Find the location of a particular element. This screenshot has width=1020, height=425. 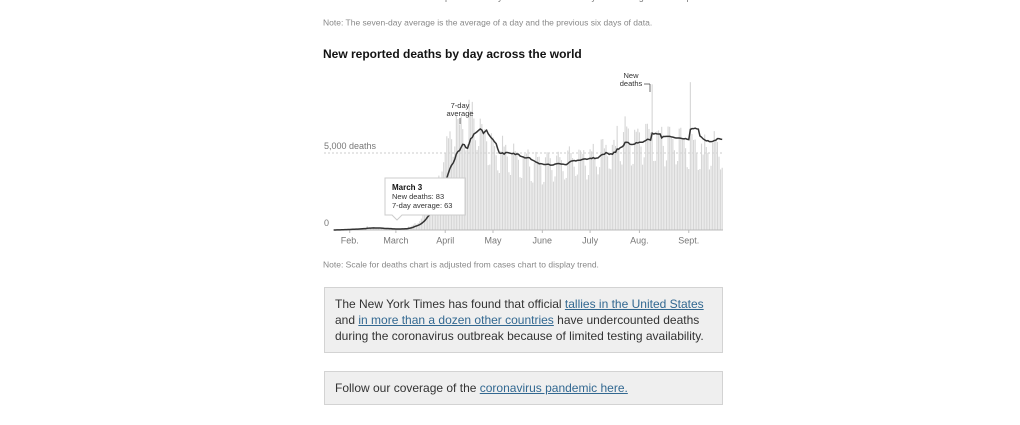

tooltip-line: New deaths: 83 is located at coordinates (418, 196).